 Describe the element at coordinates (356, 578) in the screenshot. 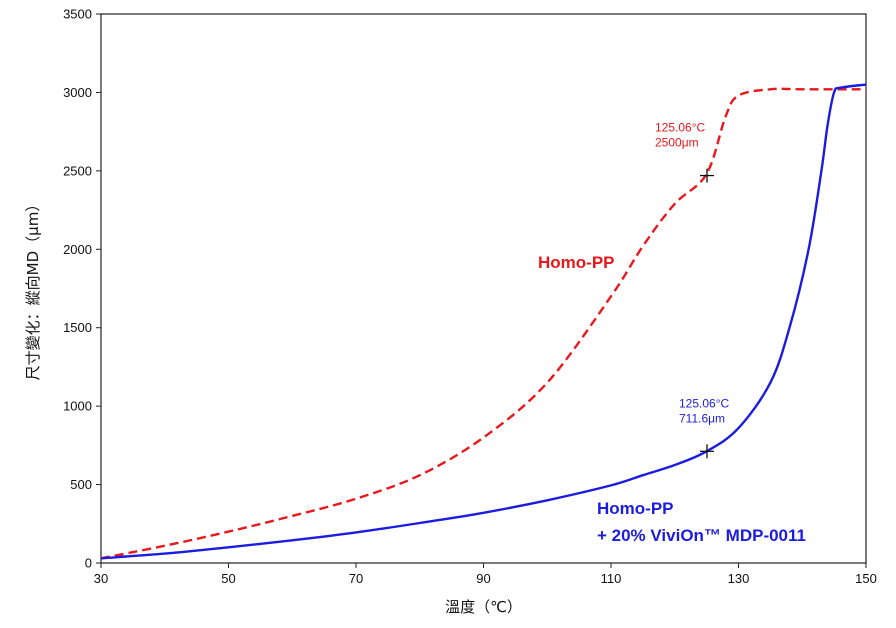

I see `x-tick-label: 70` at that location.